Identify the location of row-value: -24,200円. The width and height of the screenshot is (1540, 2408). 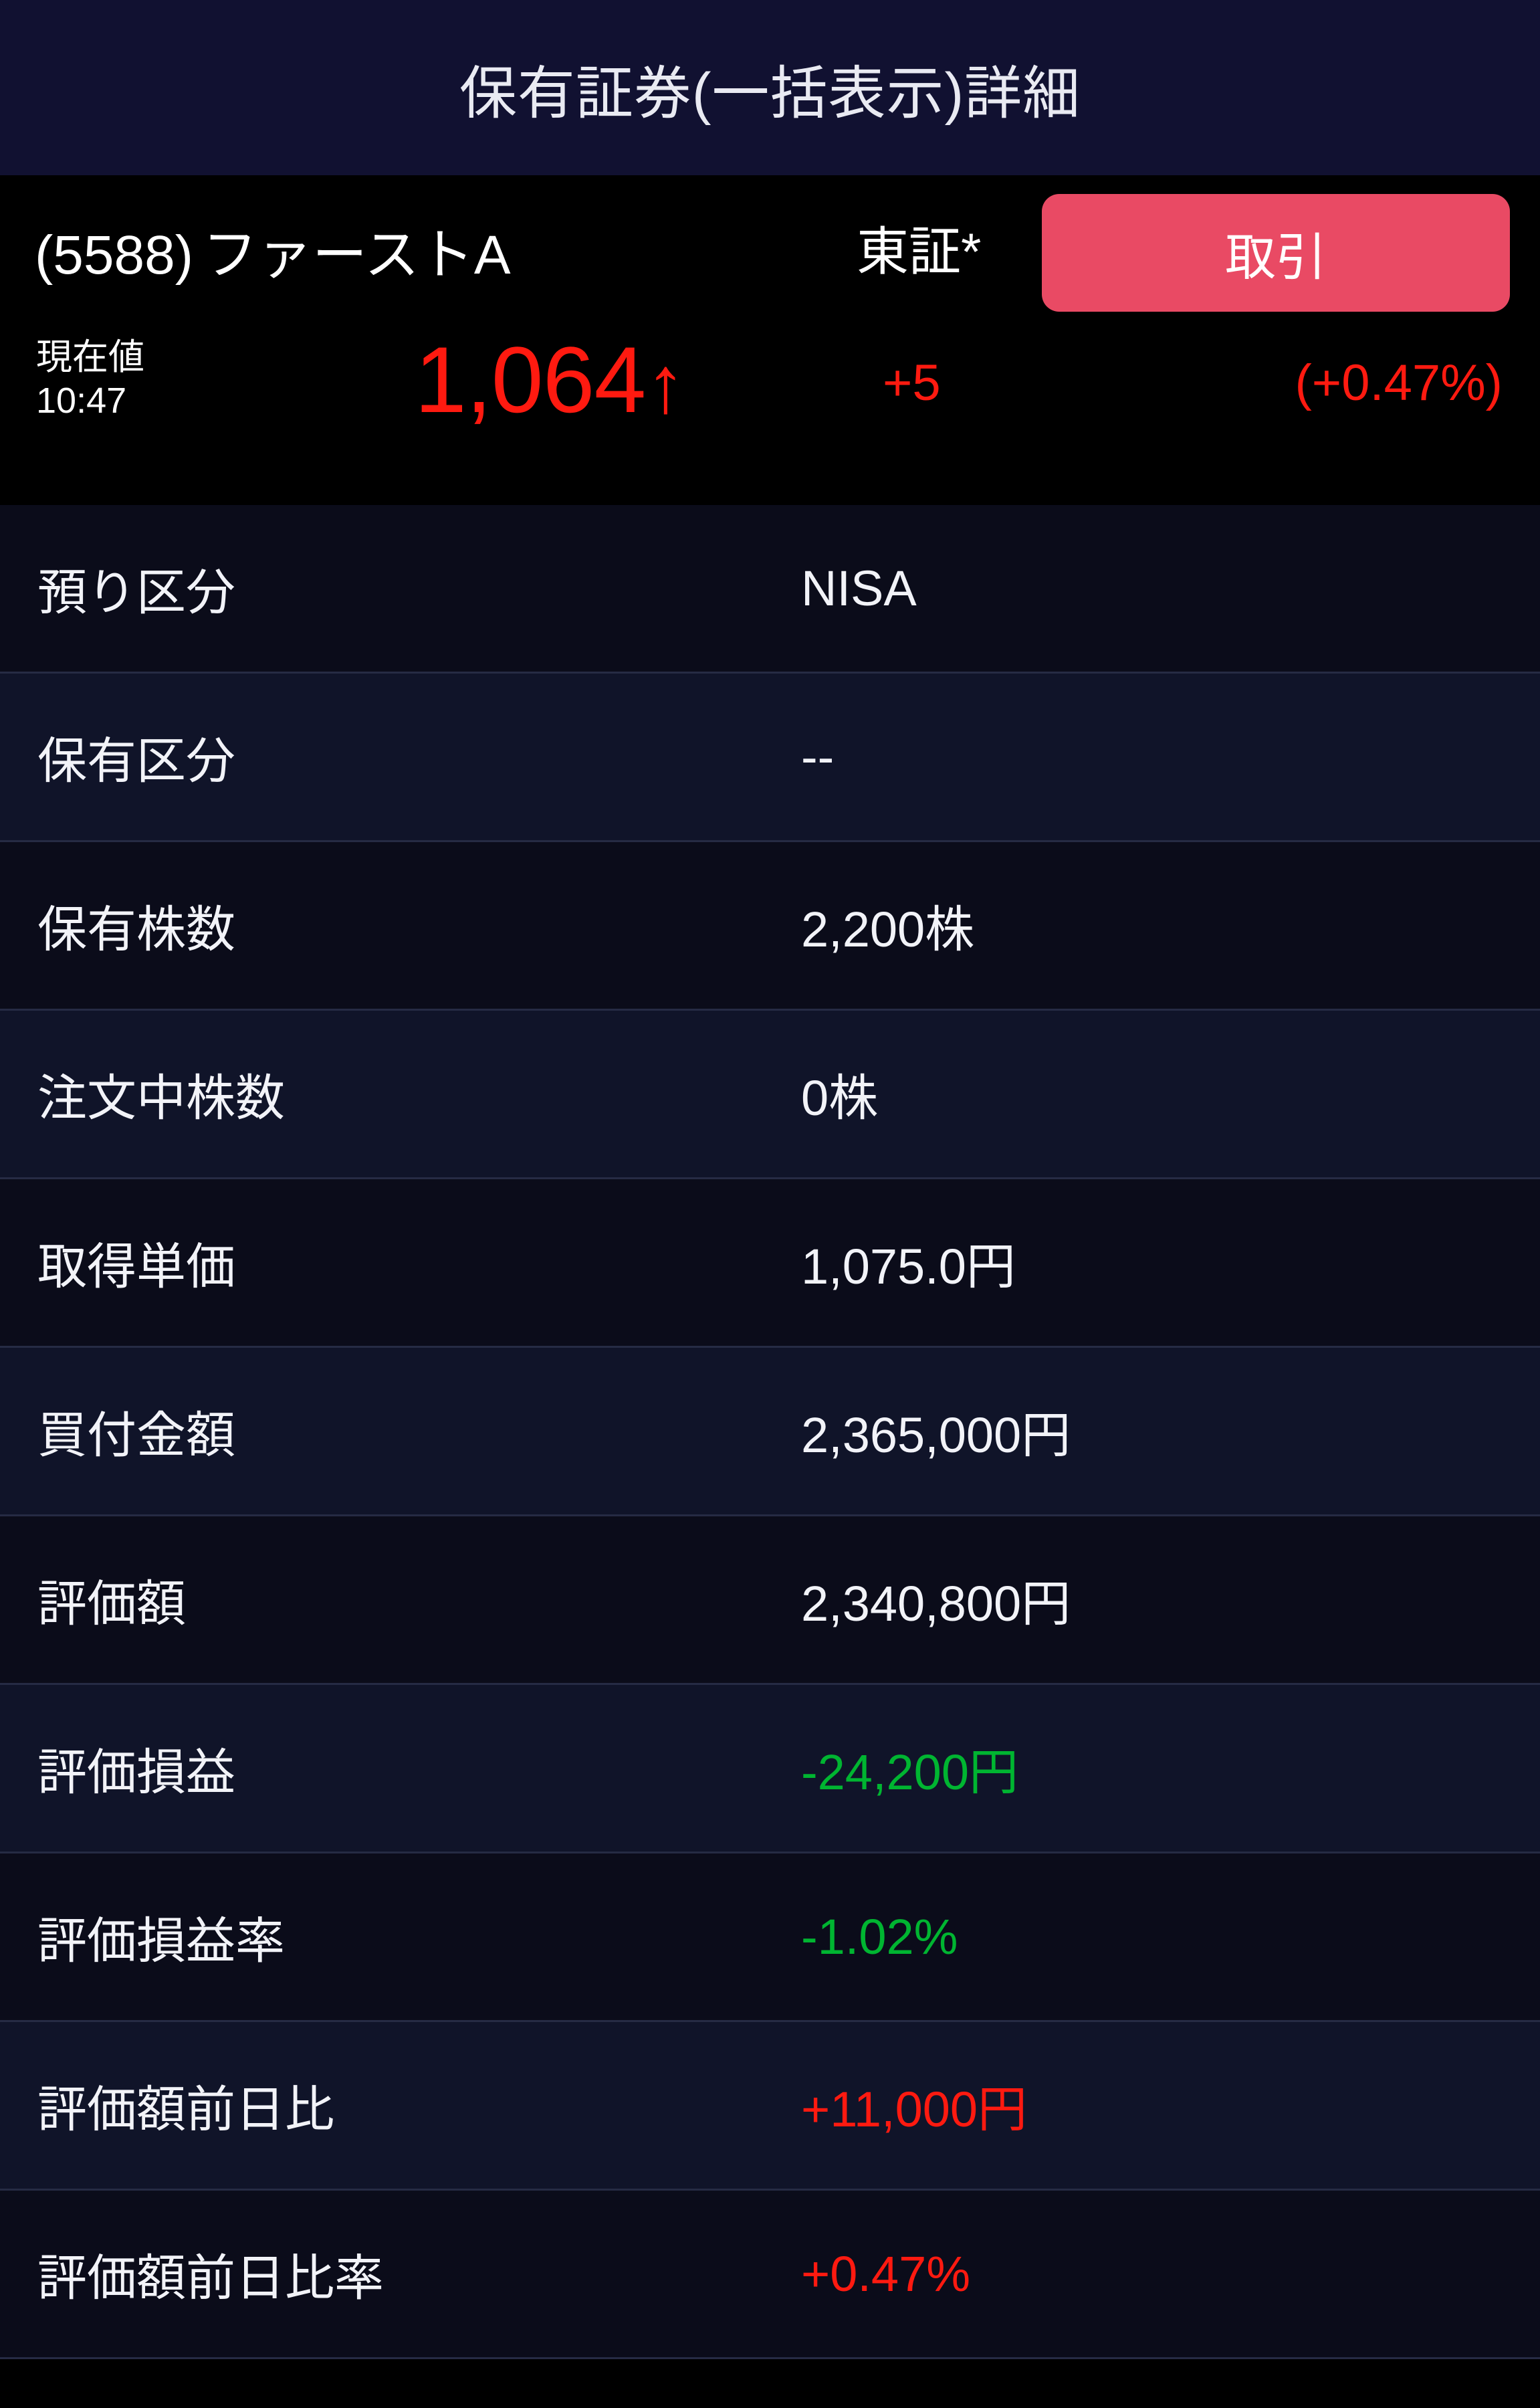
(909, 1772).